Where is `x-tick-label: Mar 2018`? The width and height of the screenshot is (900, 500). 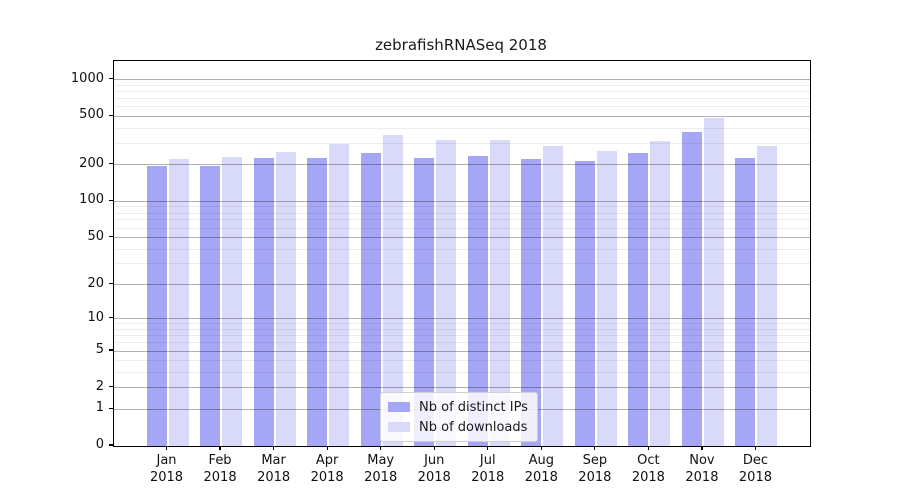
x-tick-label: Mar 2018 is located at coordinates (274, 469).